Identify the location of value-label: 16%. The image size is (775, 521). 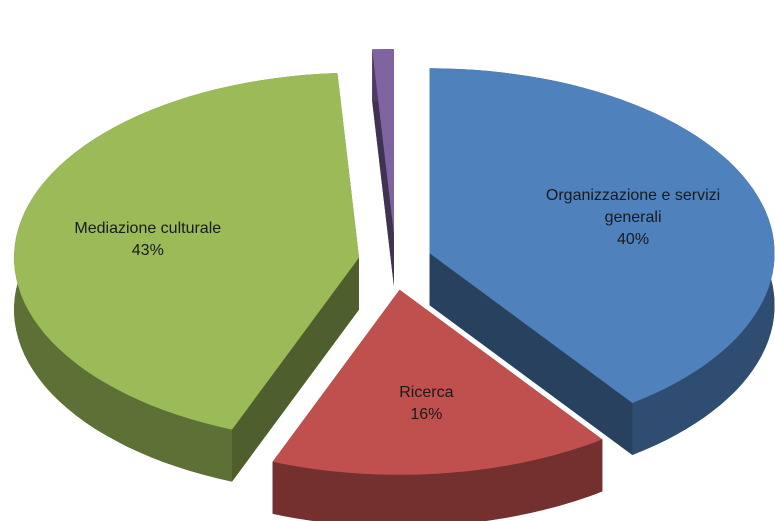
(426, 414).